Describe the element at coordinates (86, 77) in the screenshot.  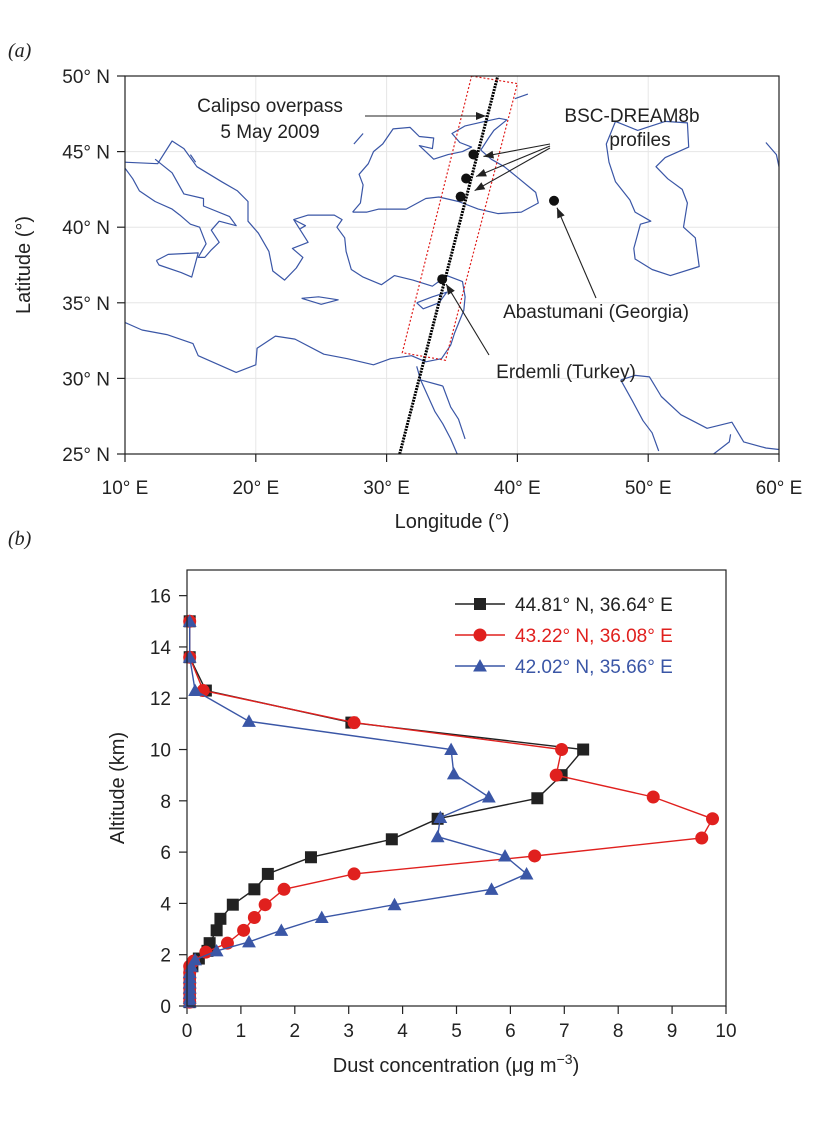
I see `map-y-tick-label: 50° N` at that location.